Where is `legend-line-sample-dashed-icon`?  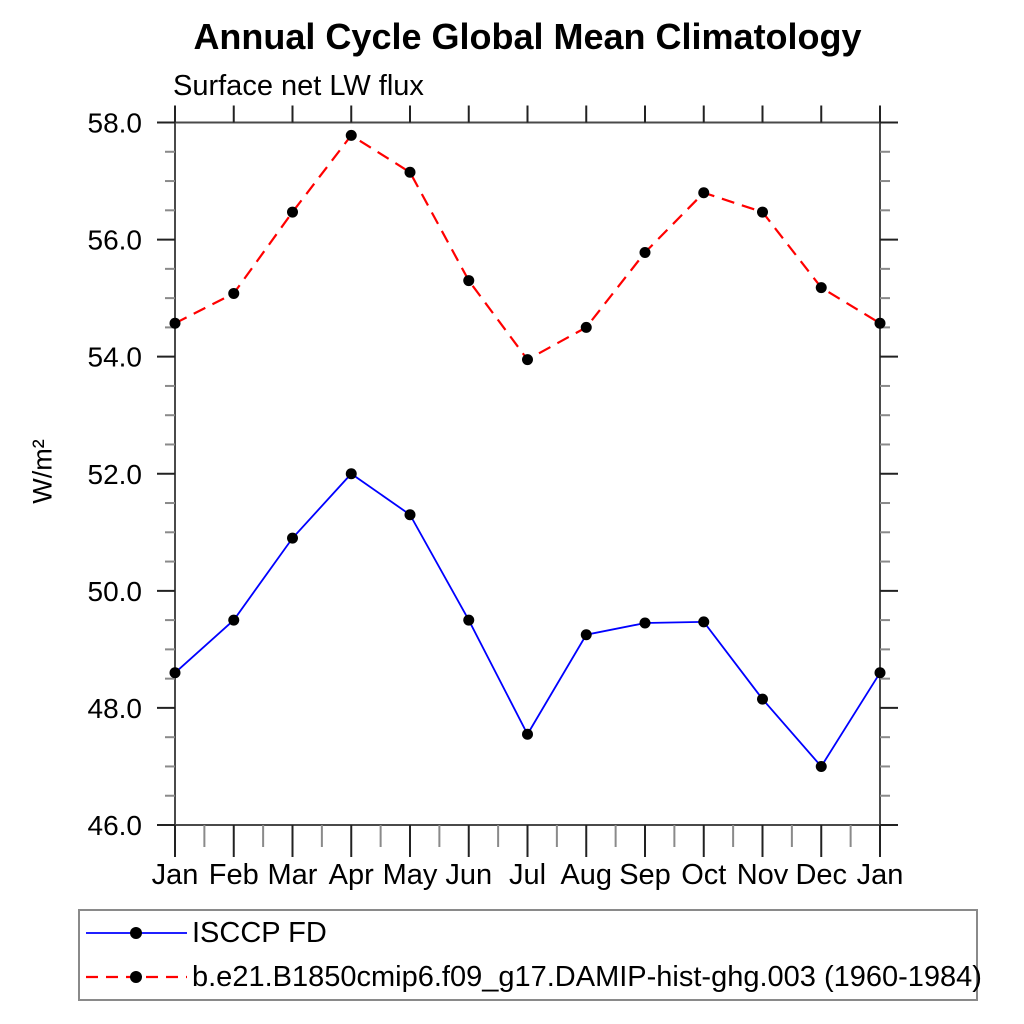
legend-line-sample-dashed-icon is located at coordinates (136, 977).